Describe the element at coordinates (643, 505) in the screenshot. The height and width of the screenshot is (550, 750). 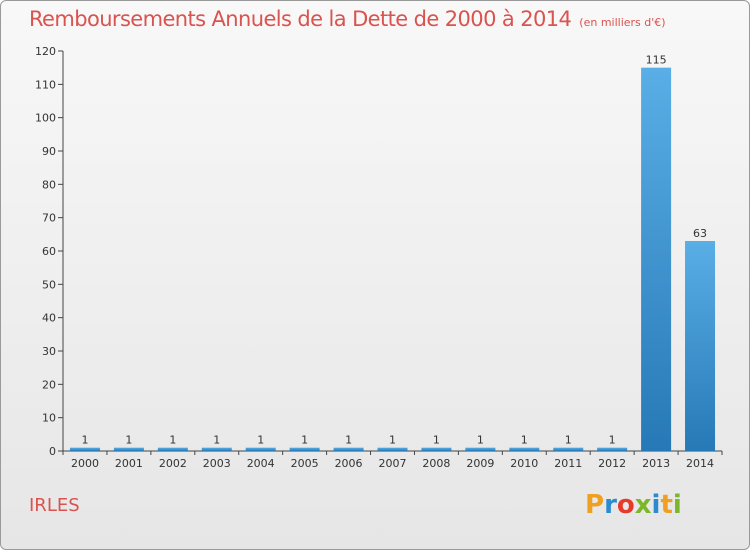
I see `logo-letter: x` at that location.